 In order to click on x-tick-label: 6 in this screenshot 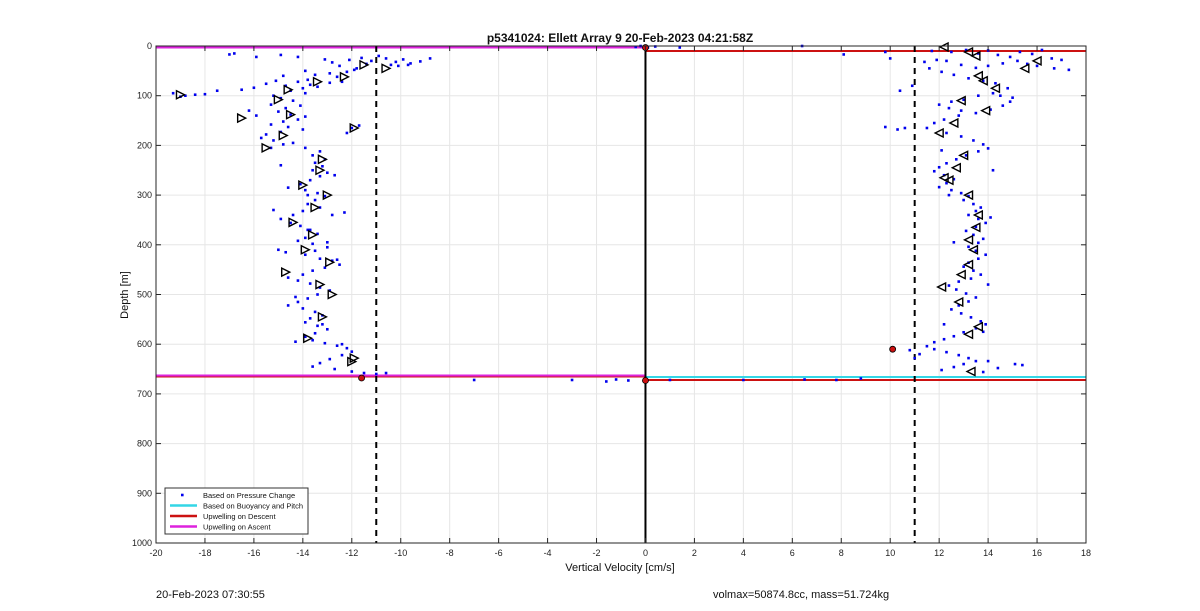, I will do `click(792, 553)`.